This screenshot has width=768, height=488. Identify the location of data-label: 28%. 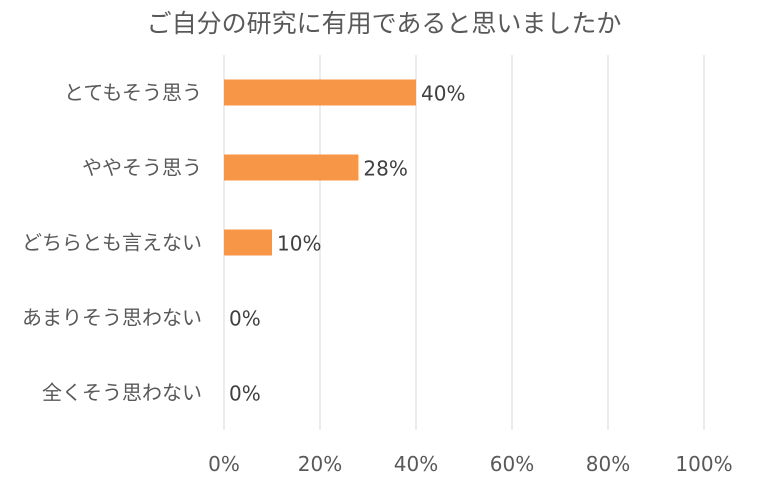
(385, 169).